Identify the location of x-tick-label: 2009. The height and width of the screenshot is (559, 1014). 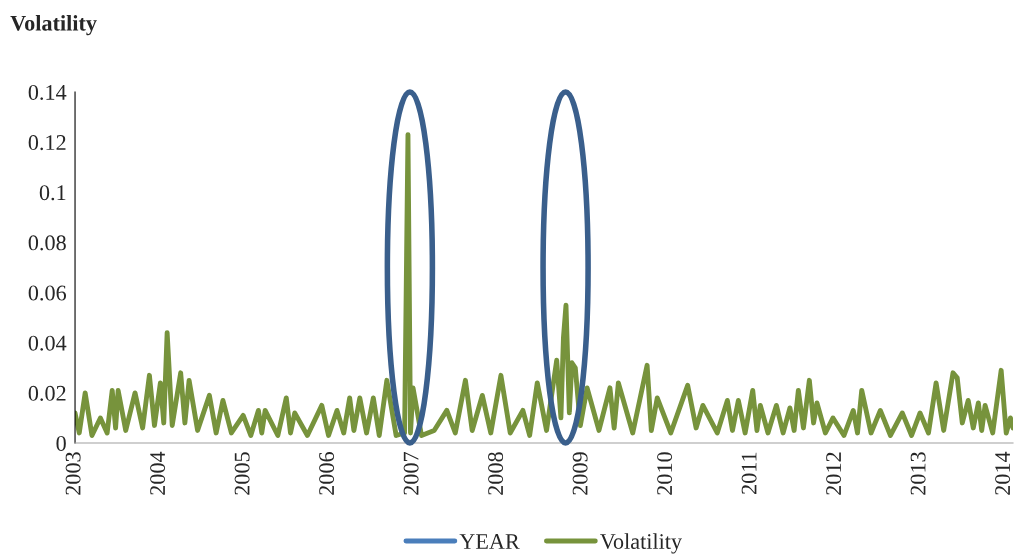
(580, 473).